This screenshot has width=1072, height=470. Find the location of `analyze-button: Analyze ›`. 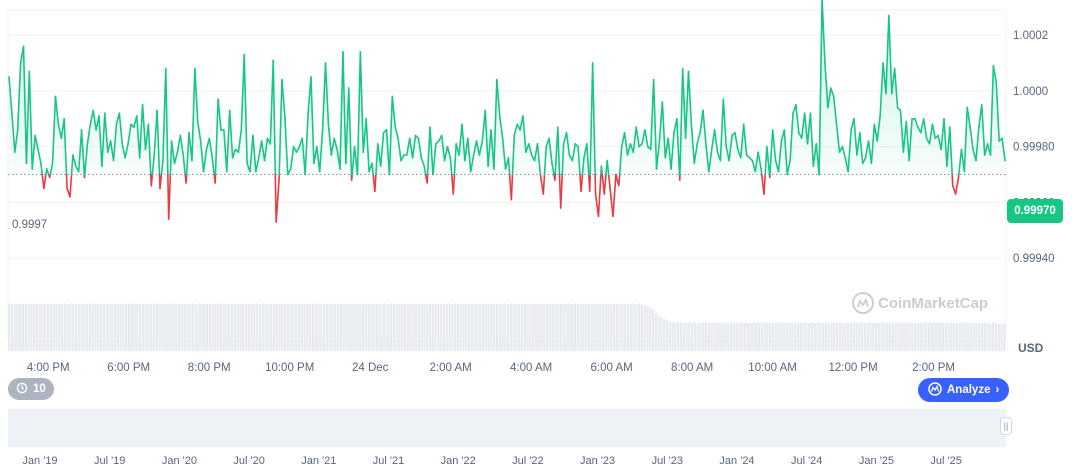

analyze-button: Analyze › is located at coordinates (964, 390).